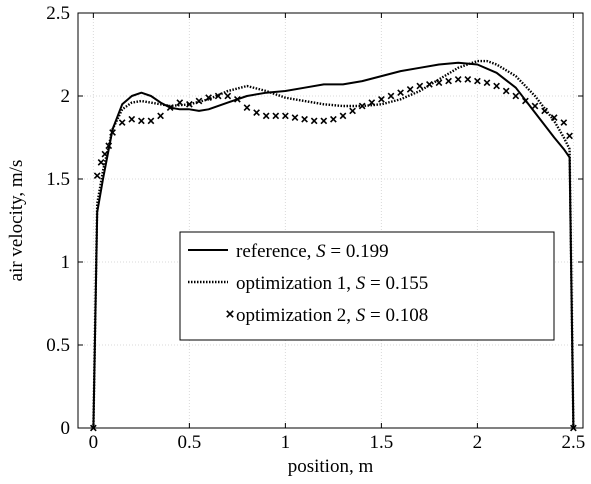 The width and height of the screenshot is (591, 484). I want to click on x-tick-label: 2, so click(478, 442).